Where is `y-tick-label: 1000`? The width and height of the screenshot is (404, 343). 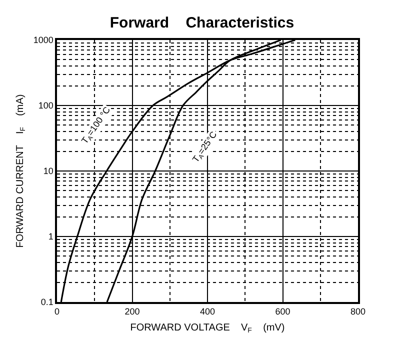 y-tick-label: 1000 is located at coordinates (43, 40).